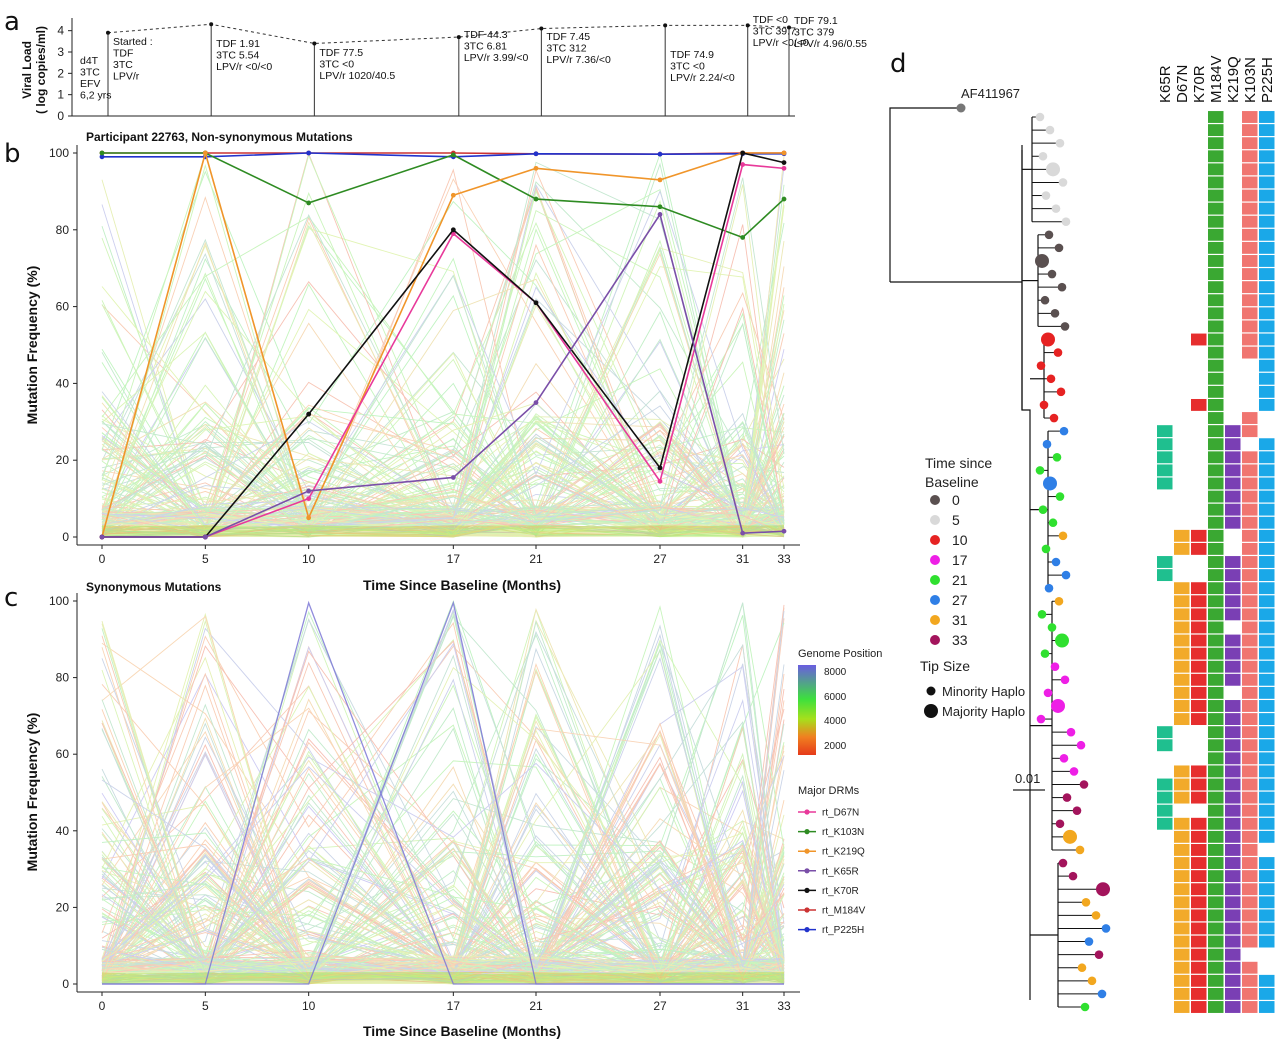  What do you see at coordinates (692, 55) in the screenshot?
I see `viral-load-annotation-line: TDF 74.9` at bounding box center [692, 55].